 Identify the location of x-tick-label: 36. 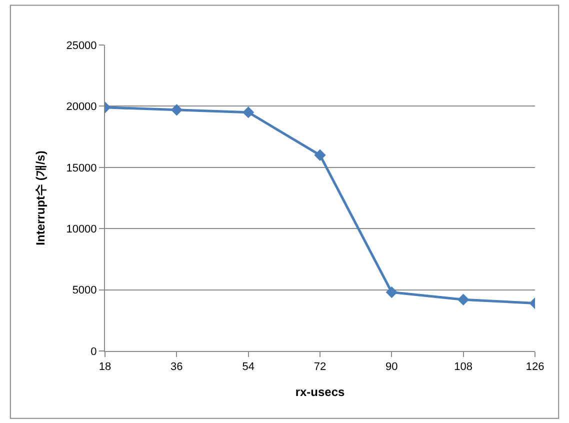
(176, 367).